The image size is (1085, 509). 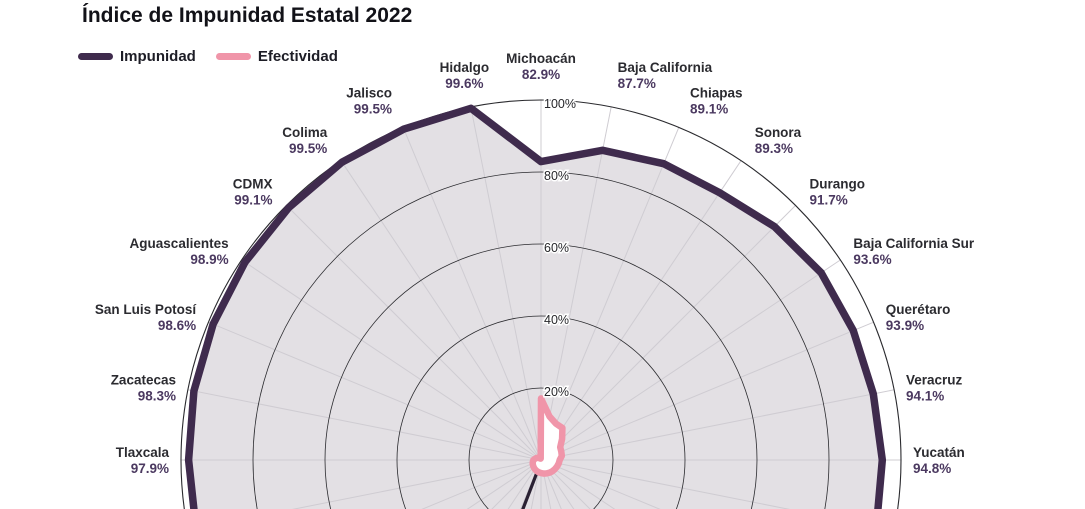 What do you see at coordinates (918, 309) in the screenshot?
I see `state-name-label: Querétaro` at bounding box center [918, 309].